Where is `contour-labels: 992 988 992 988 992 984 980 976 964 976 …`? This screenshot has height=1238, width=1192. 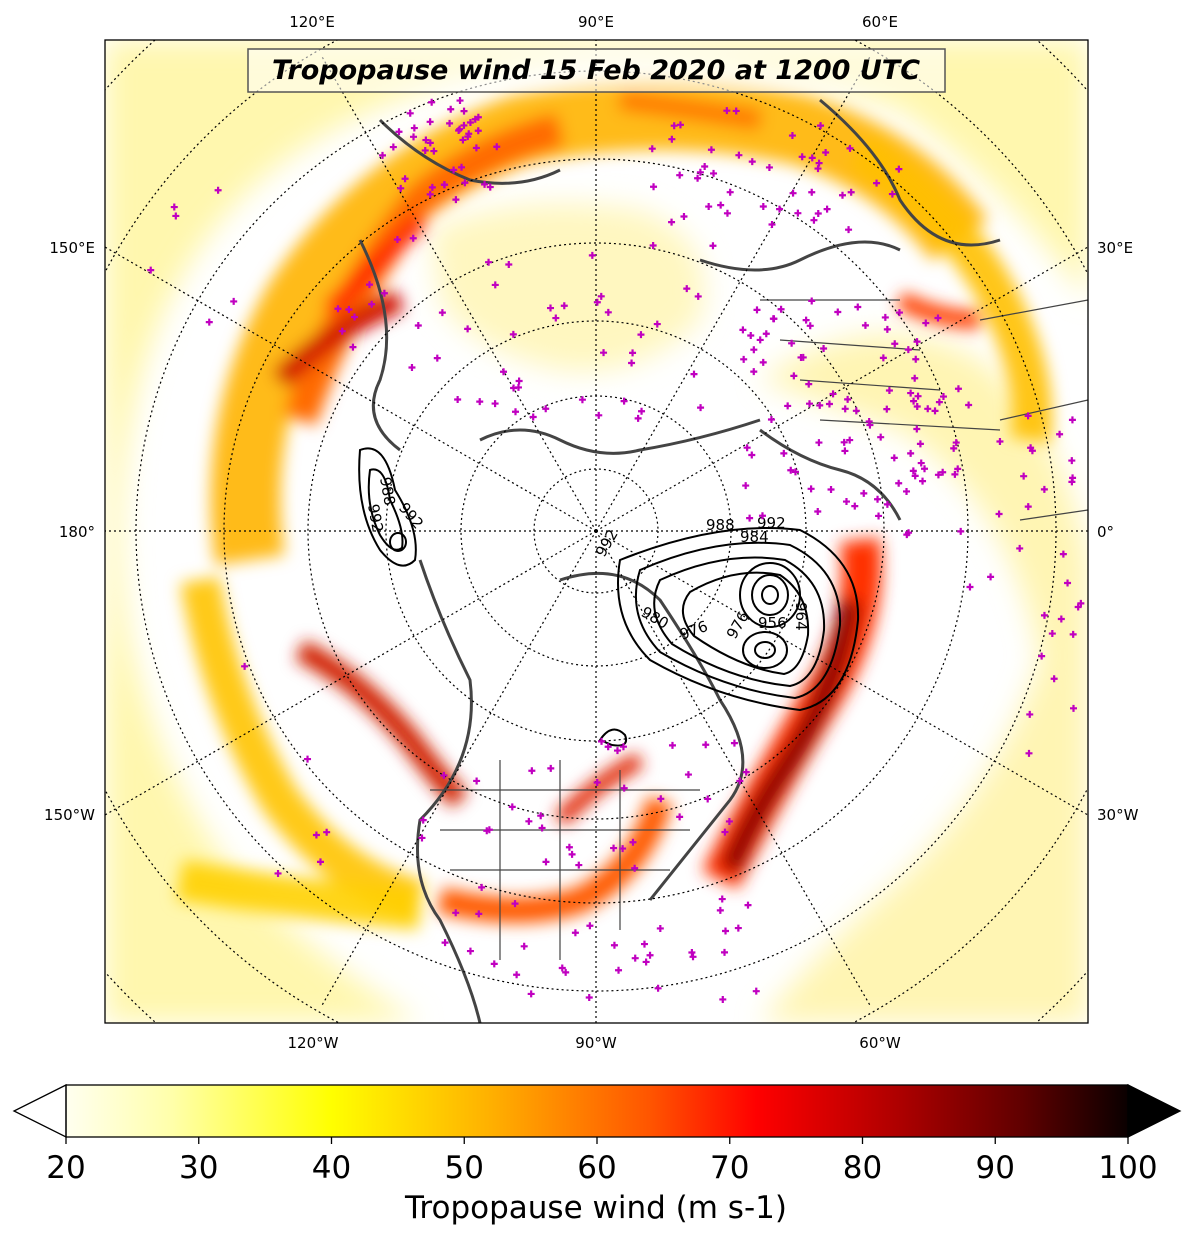
contour-labels: 992 988 992 988 992 984 980 976 964 976 … is located at coordinates (587, 560).